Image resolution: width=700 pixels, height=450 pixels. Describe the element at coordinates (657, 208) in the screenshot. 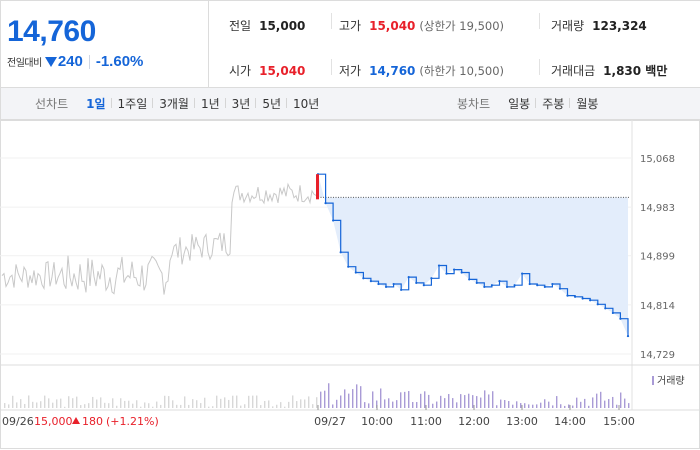

I see `y-tick-label: 14,983` at that location.